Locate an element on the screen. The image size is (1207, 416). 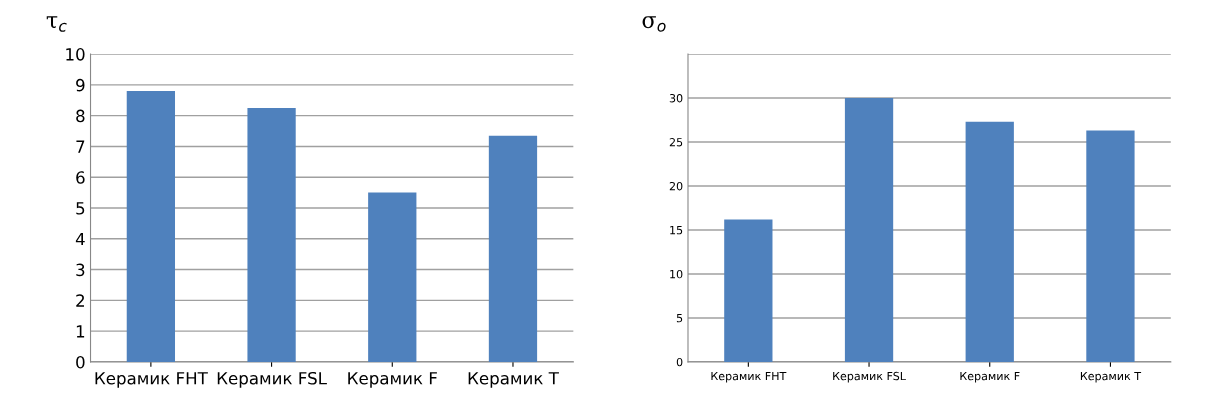
y-tick-label: 2 is located at coordinates (80, 300).